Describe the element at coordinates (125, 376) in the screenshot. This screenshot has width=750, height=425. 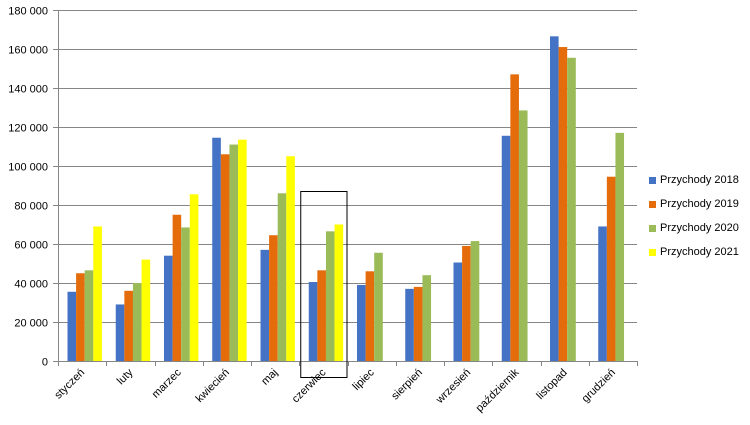
I see `x-tick-label: luty` at that location.